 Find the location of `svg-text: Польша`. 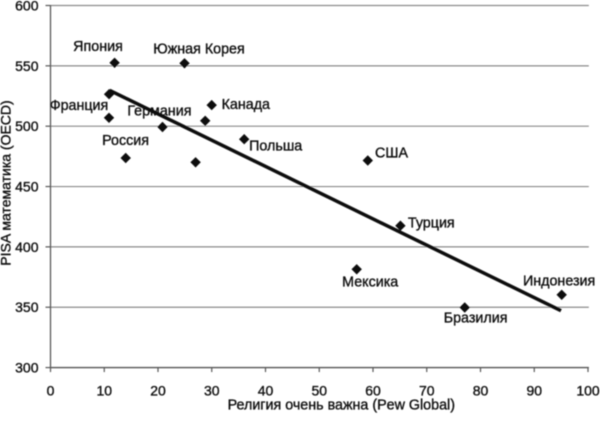

svg-text: Польша is located at coordinates (275, 147).